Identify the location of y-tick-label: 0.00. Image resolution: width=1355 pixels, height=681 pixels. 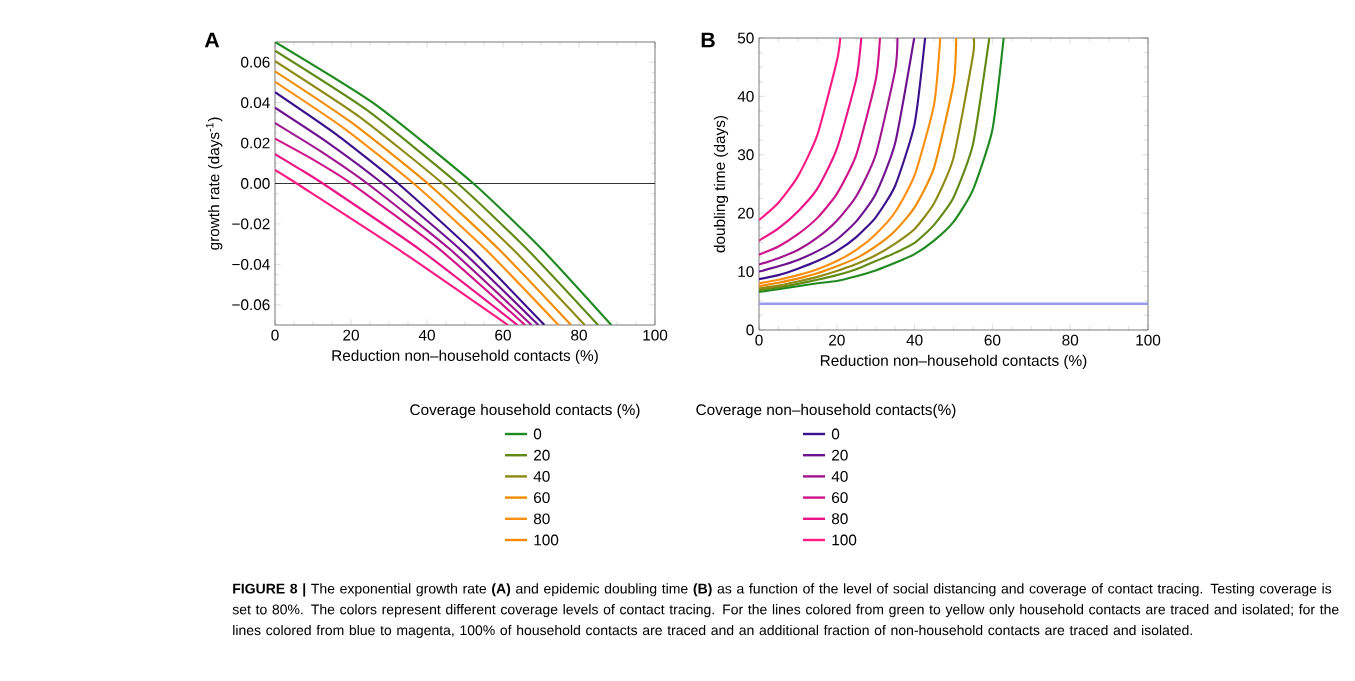
(255, 183).